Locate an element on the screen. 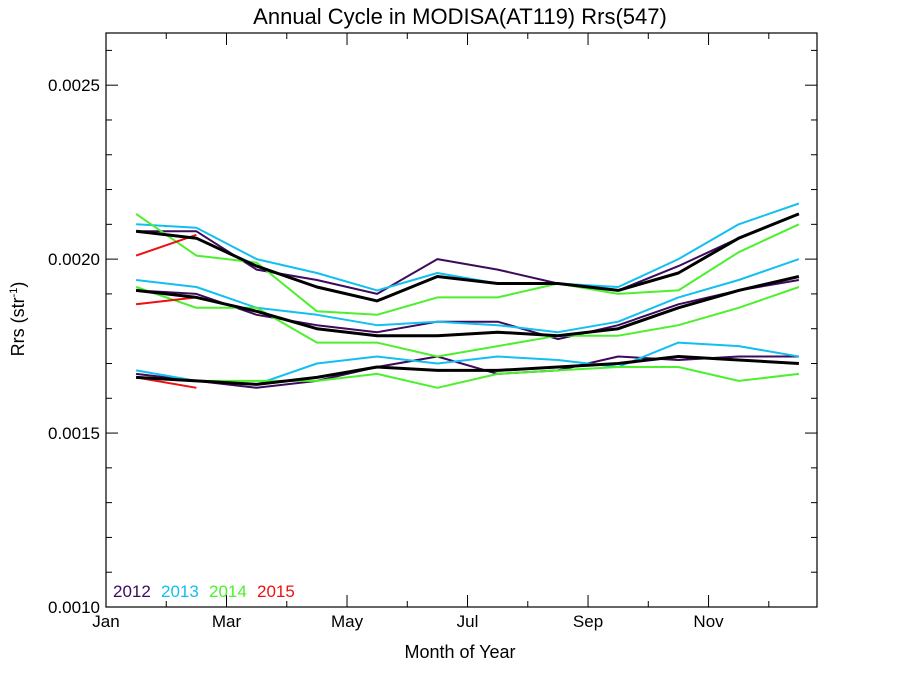 The height and width of the screenshot is (675, 900). y-axis-label-main: Rrs (str is located at coordinates (18, 326).